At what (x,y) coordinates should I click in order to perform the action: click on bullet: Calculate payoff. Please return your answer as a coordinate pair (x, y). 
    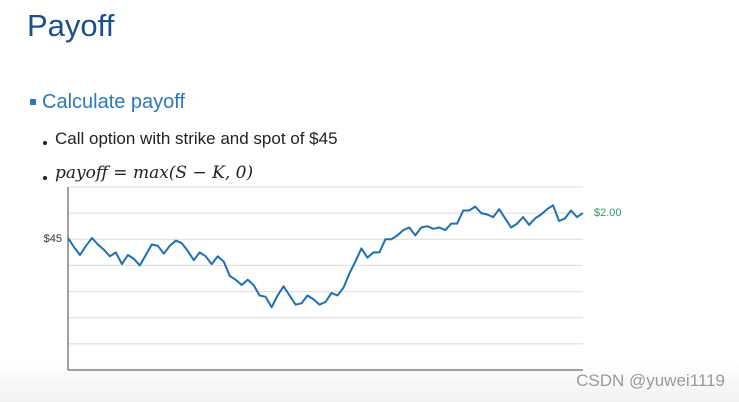
    Looking at the image, I should click on (114, 102).